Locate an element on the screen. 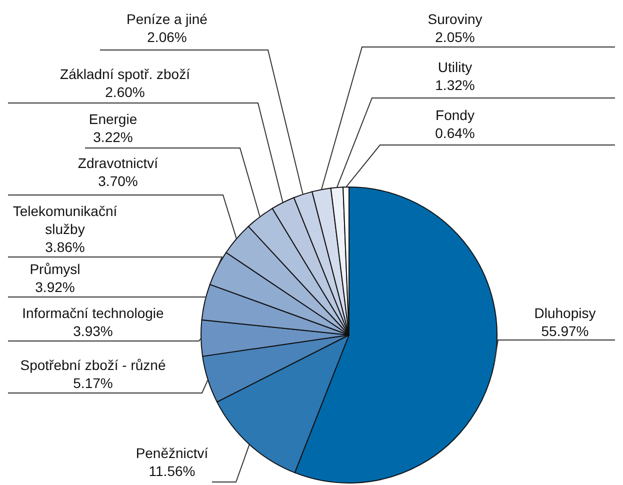  slice-label: Základní spotř. zboží is located at coordinates (125, 74).